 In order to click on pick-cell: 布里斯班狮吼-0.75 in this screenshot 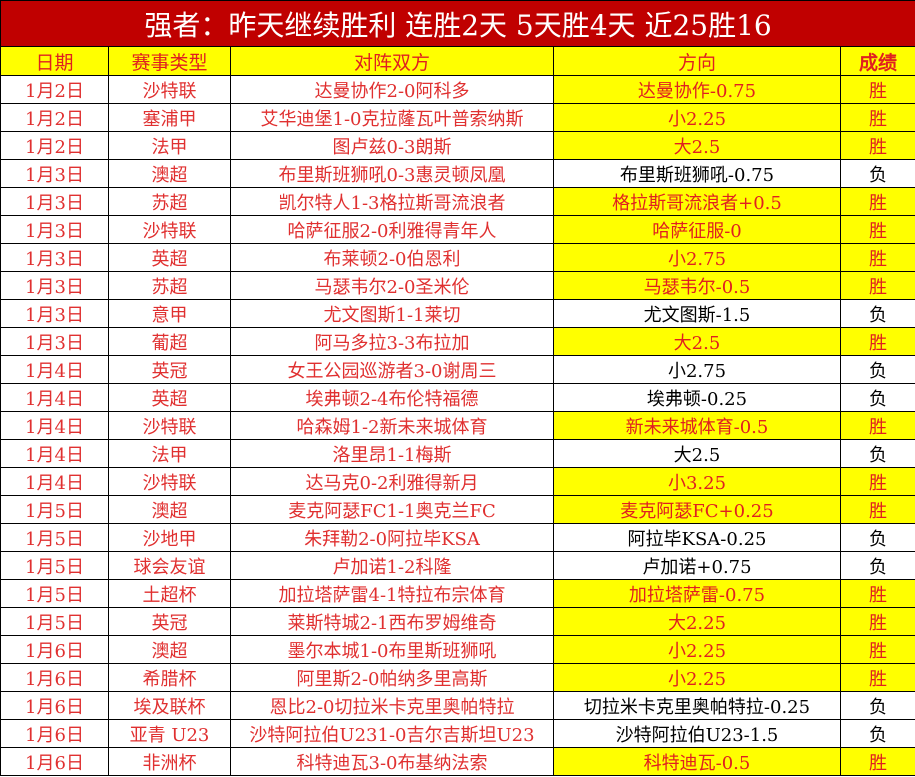, I will do `click(697, 173)`.